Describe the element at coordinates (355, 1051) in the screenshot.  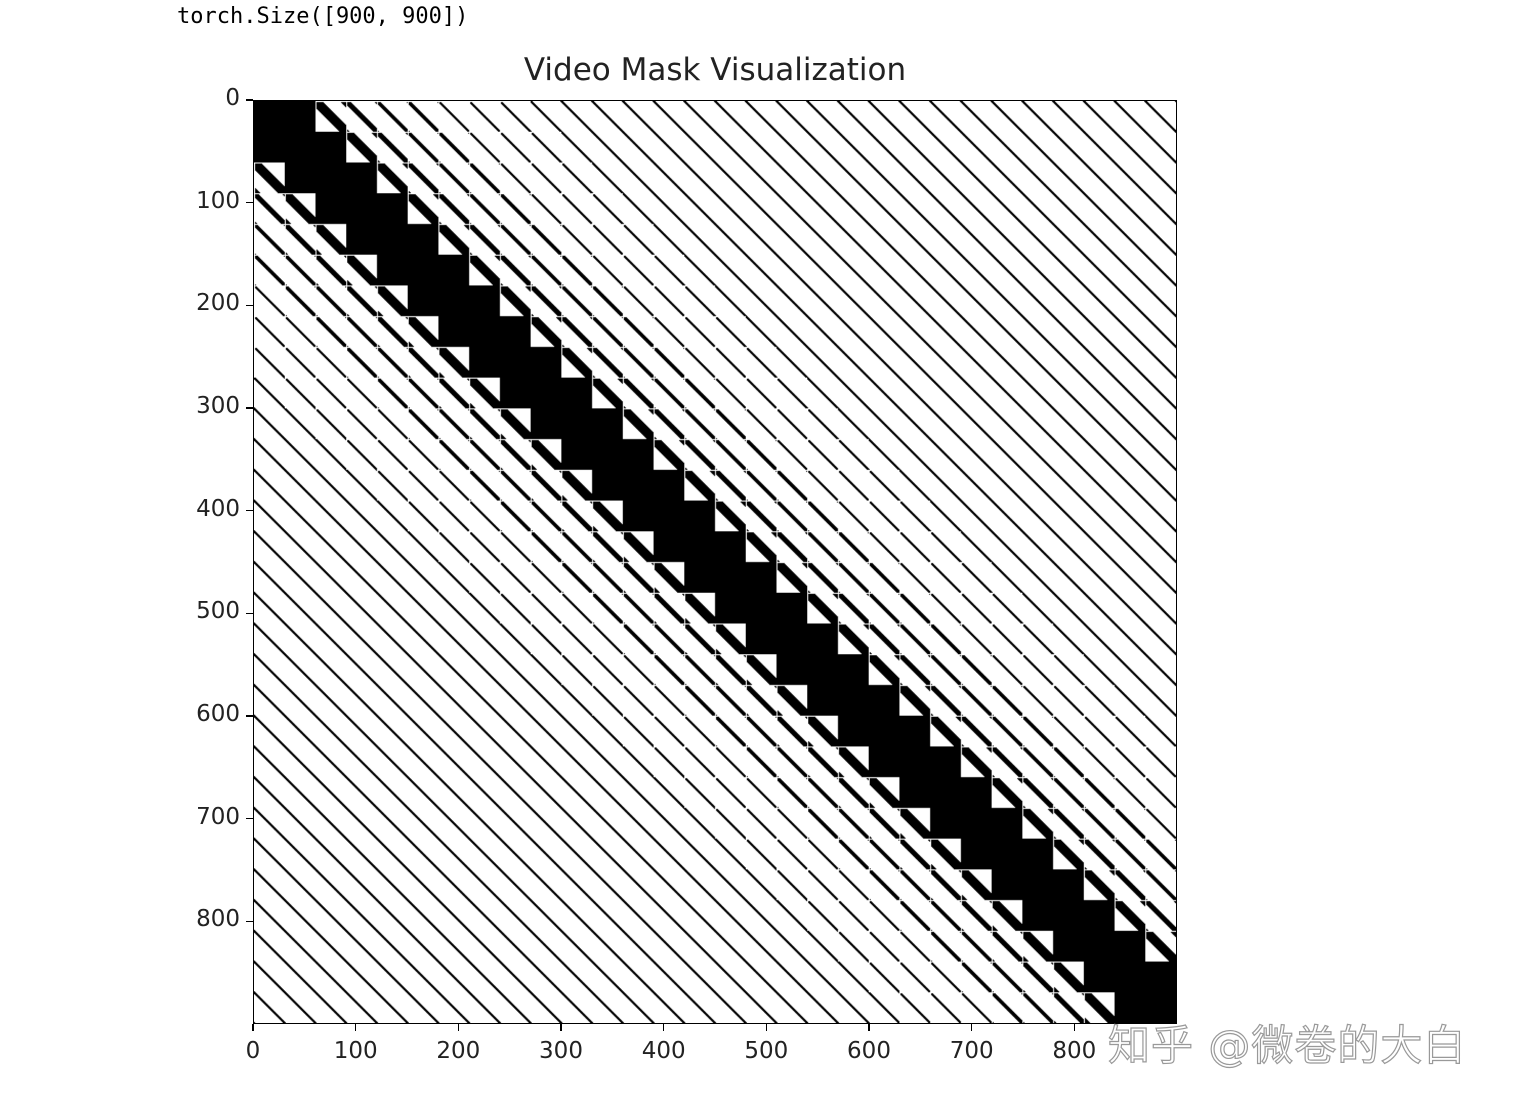
I see `x-tick-label: 100` at that location.